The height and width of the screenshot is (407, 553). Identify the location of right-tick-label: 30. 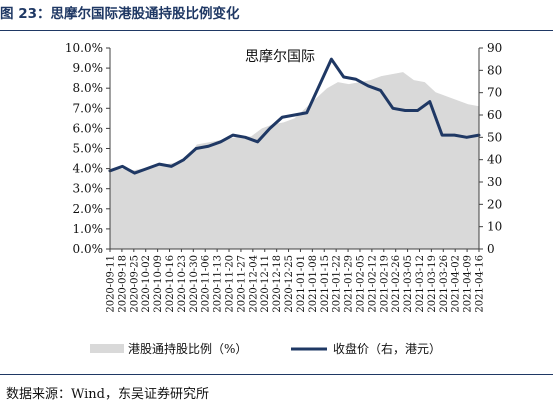
(494, 182).